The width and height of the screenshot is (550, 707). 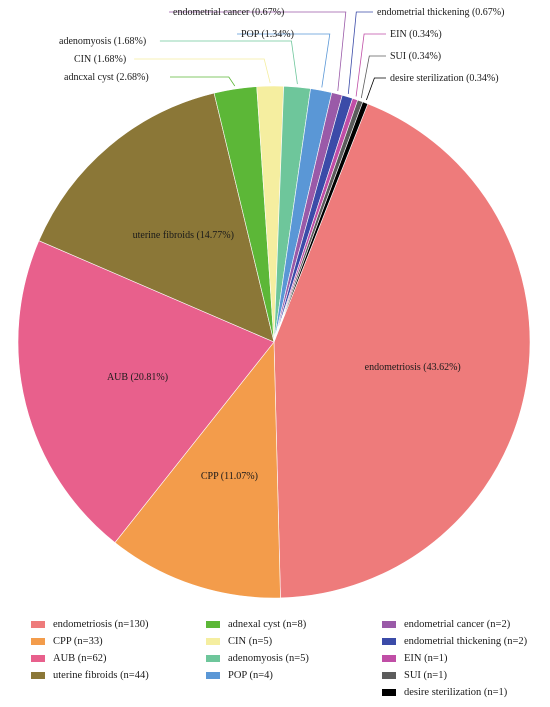 I want to click on slice-label-sui: SUI (0.34%), so click(x=415, y=56).